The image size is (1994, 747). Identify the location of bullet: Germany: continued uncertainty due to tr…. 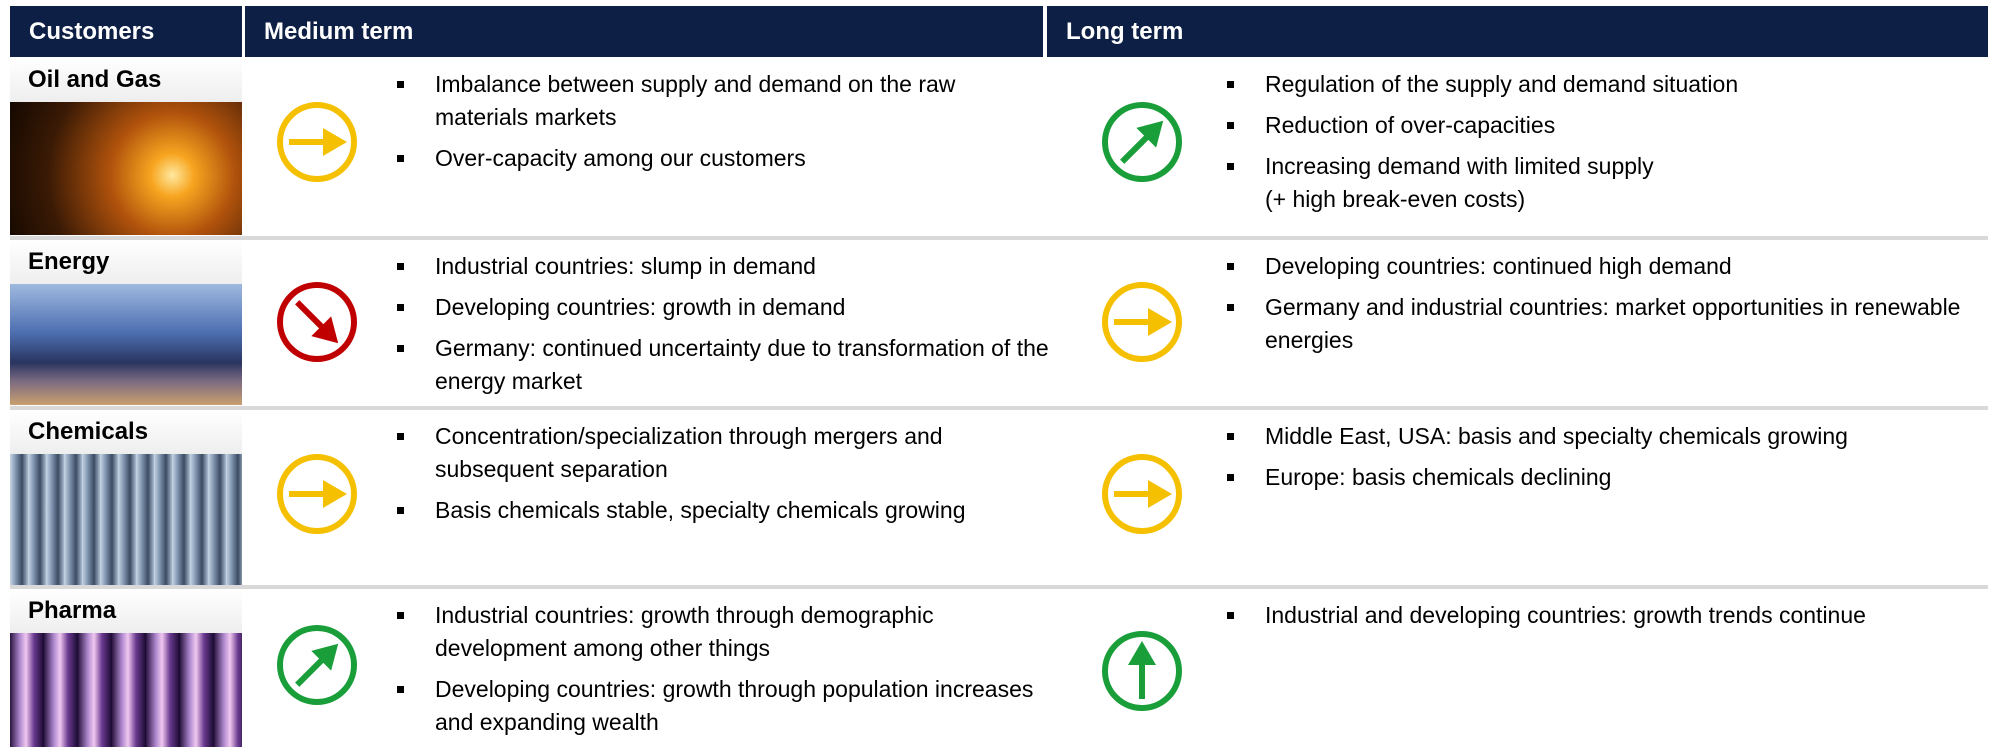
(725, 365).